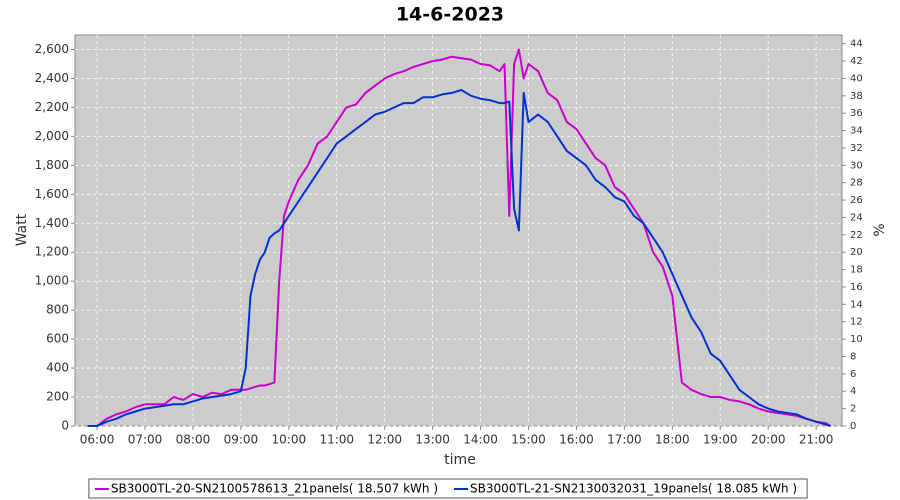  What do you see at coordinates (97, 440) in the screenshot?
I see `x-tick-label: 06:00` at bounding box center [97, 440].